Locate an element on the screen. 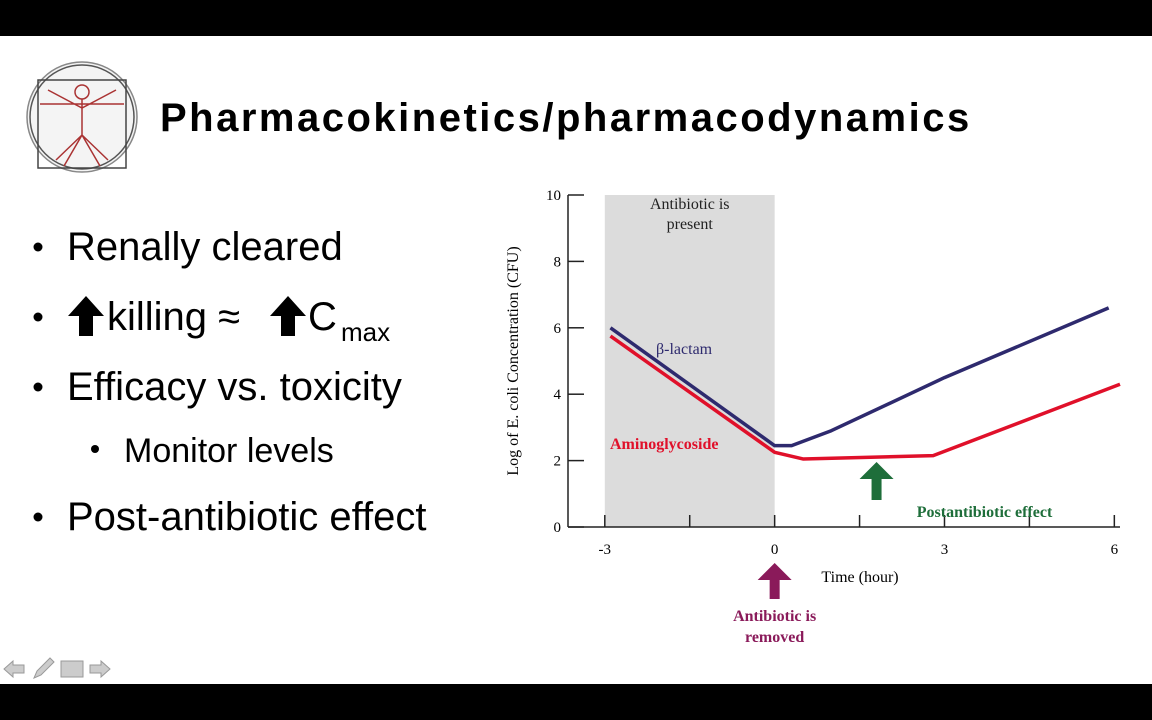 The height and width of the screenshot is (720, 1152). annotation-text: removed is located at coordinates (774, 637).